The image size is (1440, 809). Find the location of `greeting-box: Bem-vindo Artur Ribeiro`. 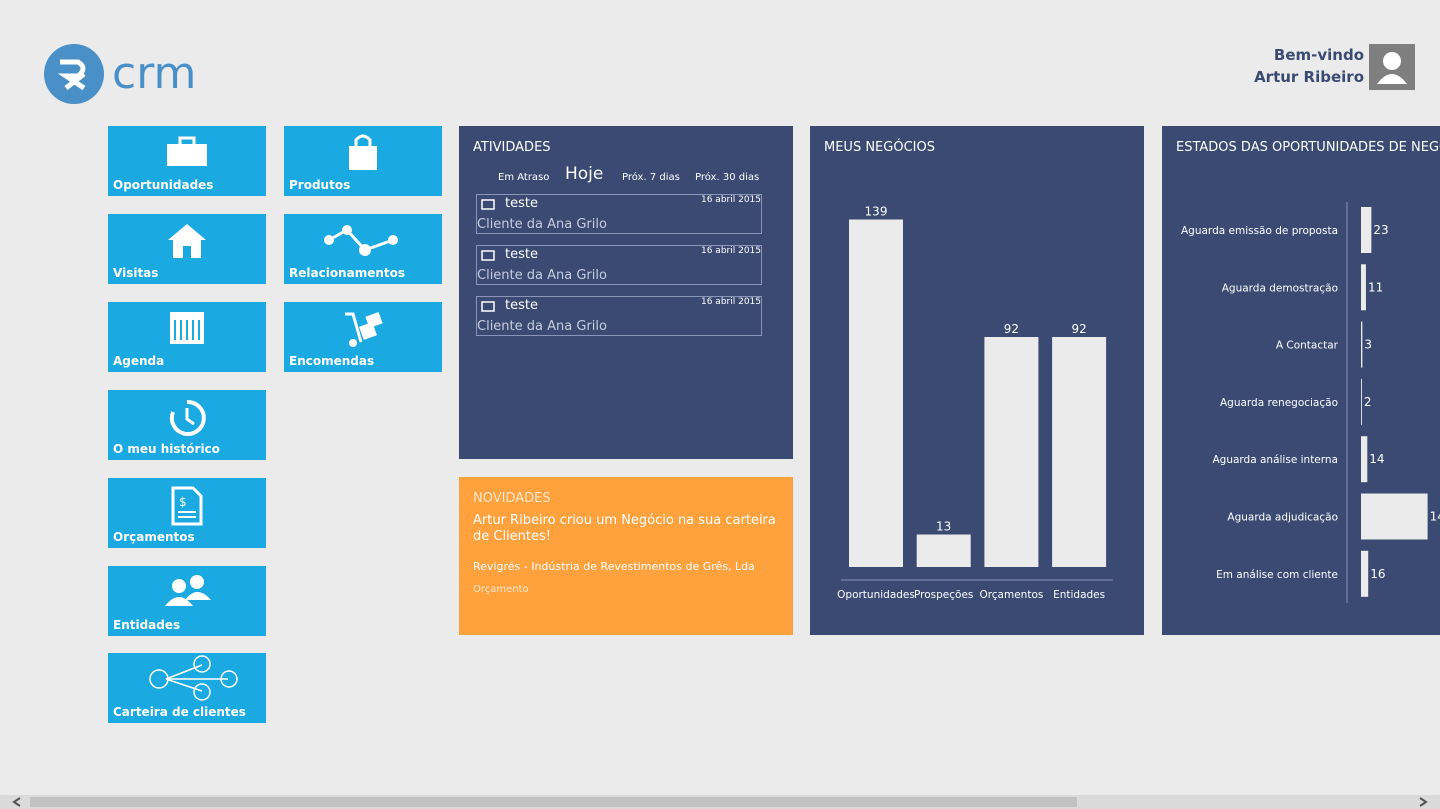

greeting-box: Bem-vindo Artur Ribeiro is located at coordinates (1309, 66).